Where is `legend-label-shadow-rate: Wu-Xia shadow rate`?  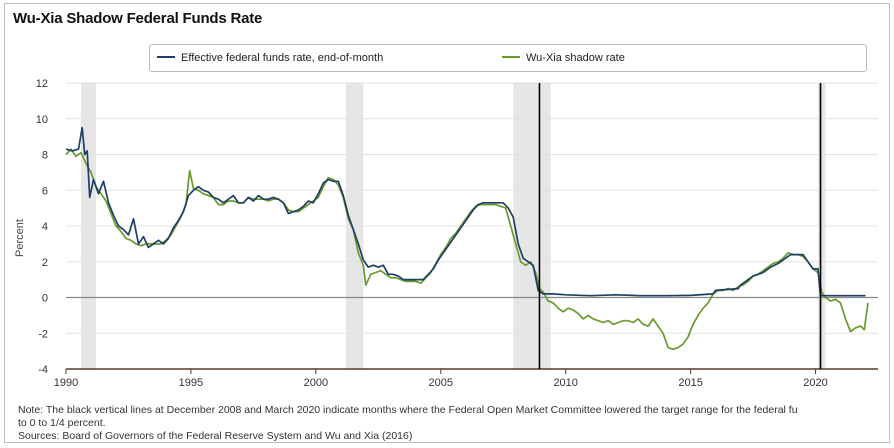
legend-label-shadow-rate: Wu-Xia shadow rate is located at coordinates (575, 58).